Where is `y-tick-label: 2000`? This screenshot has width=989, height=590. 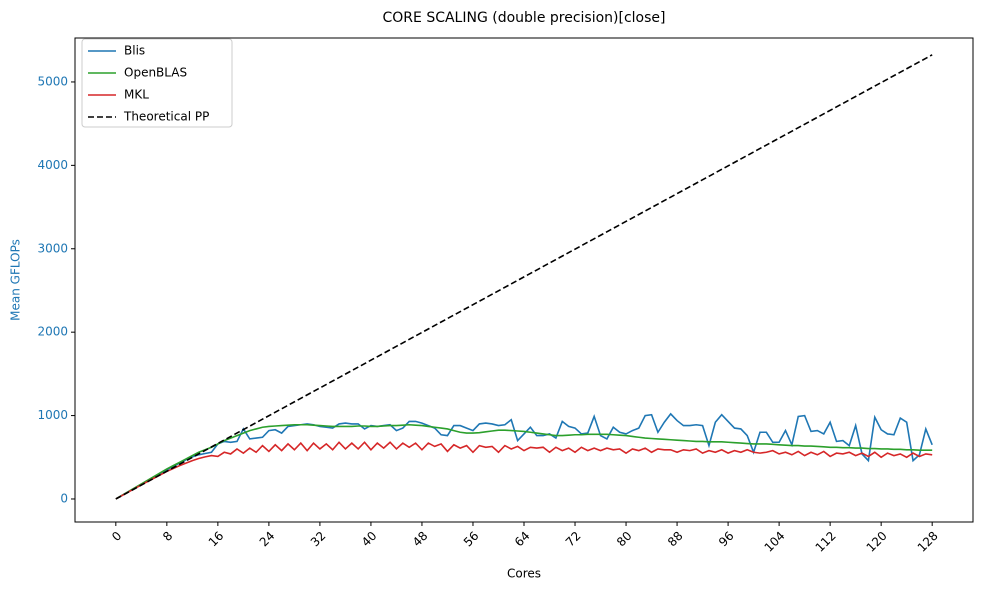
y-tick-label: 2000 is located at coordinates (52, 332).